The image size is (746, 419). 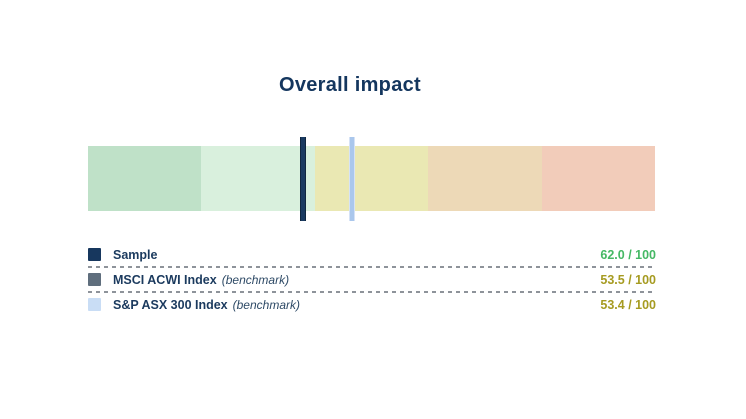 What do you see at coordinates (372, 254) in the screenshot?
I see `legend-row-sample: Sample 62.0 / 100` at bounding box center [372, 254].